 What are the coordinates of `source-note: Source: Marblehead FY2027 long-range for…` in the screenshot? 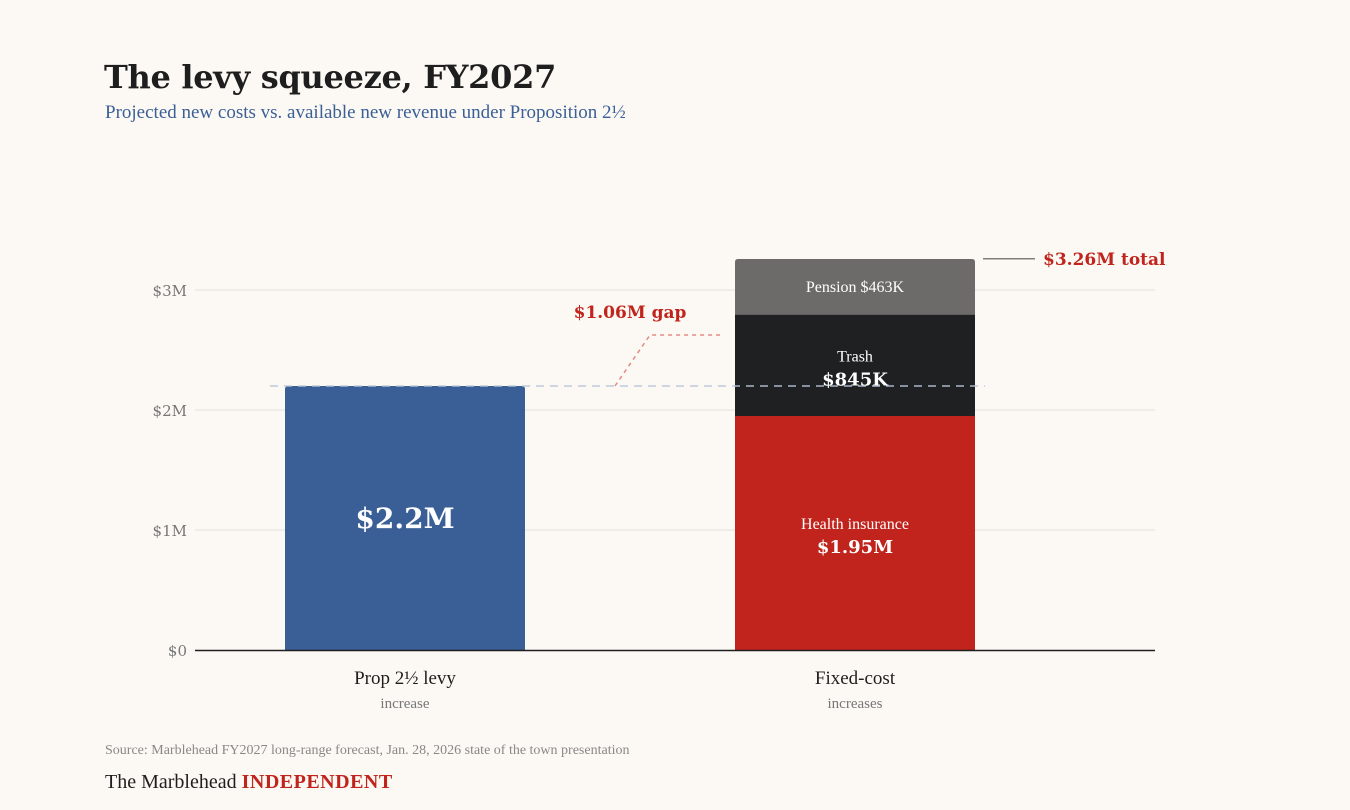 It's located at (367, 750).